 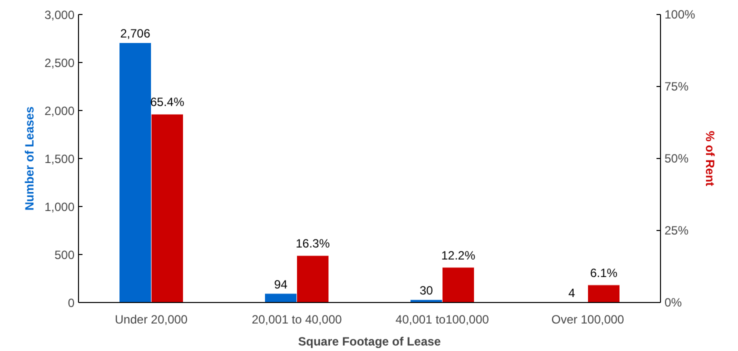 I want to click on y2-tick-label: 50%, so click(x=676, y=159).